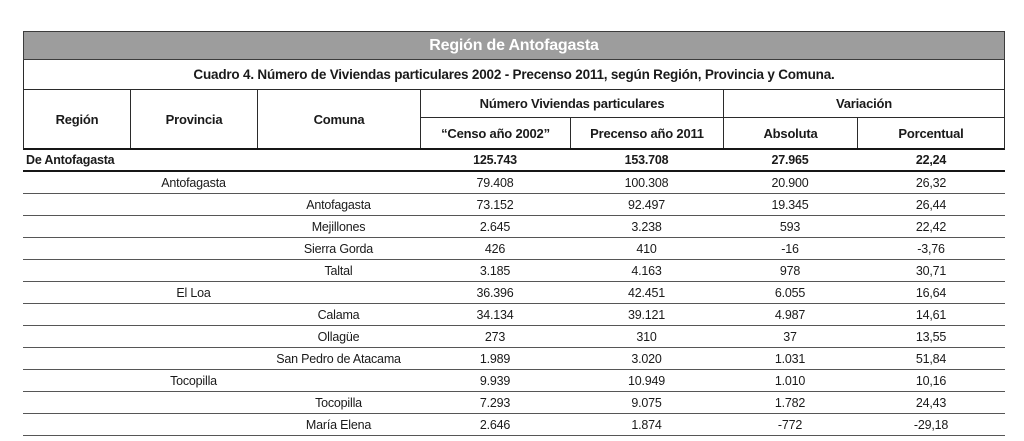 The image size is (1024, 441). What do you see at coordinates (646, 226) in the screenshot?
I see `cell-precenso2011: 3.238` at bounding box center [646, 226].